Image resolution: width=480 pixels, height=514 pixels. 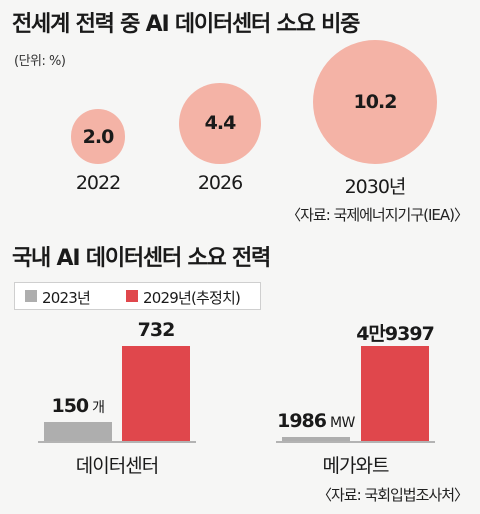 I want to click on source-iea: 〈자료: 국제에너지기구(IEA)〉, so click(x=377, y=215).